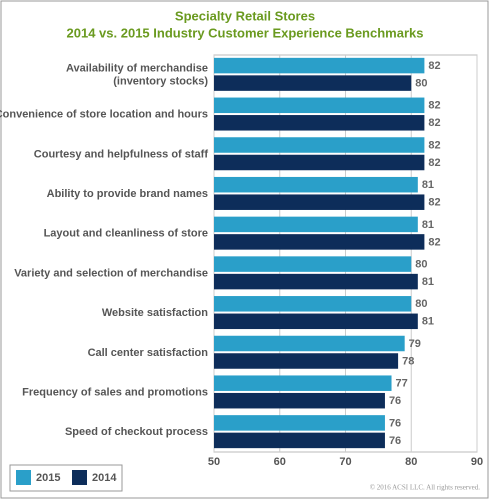  What do you see at coordinates (104, 478) in the screenshot?
I see `legend-label: 2014` at bounding box center [104, 478].